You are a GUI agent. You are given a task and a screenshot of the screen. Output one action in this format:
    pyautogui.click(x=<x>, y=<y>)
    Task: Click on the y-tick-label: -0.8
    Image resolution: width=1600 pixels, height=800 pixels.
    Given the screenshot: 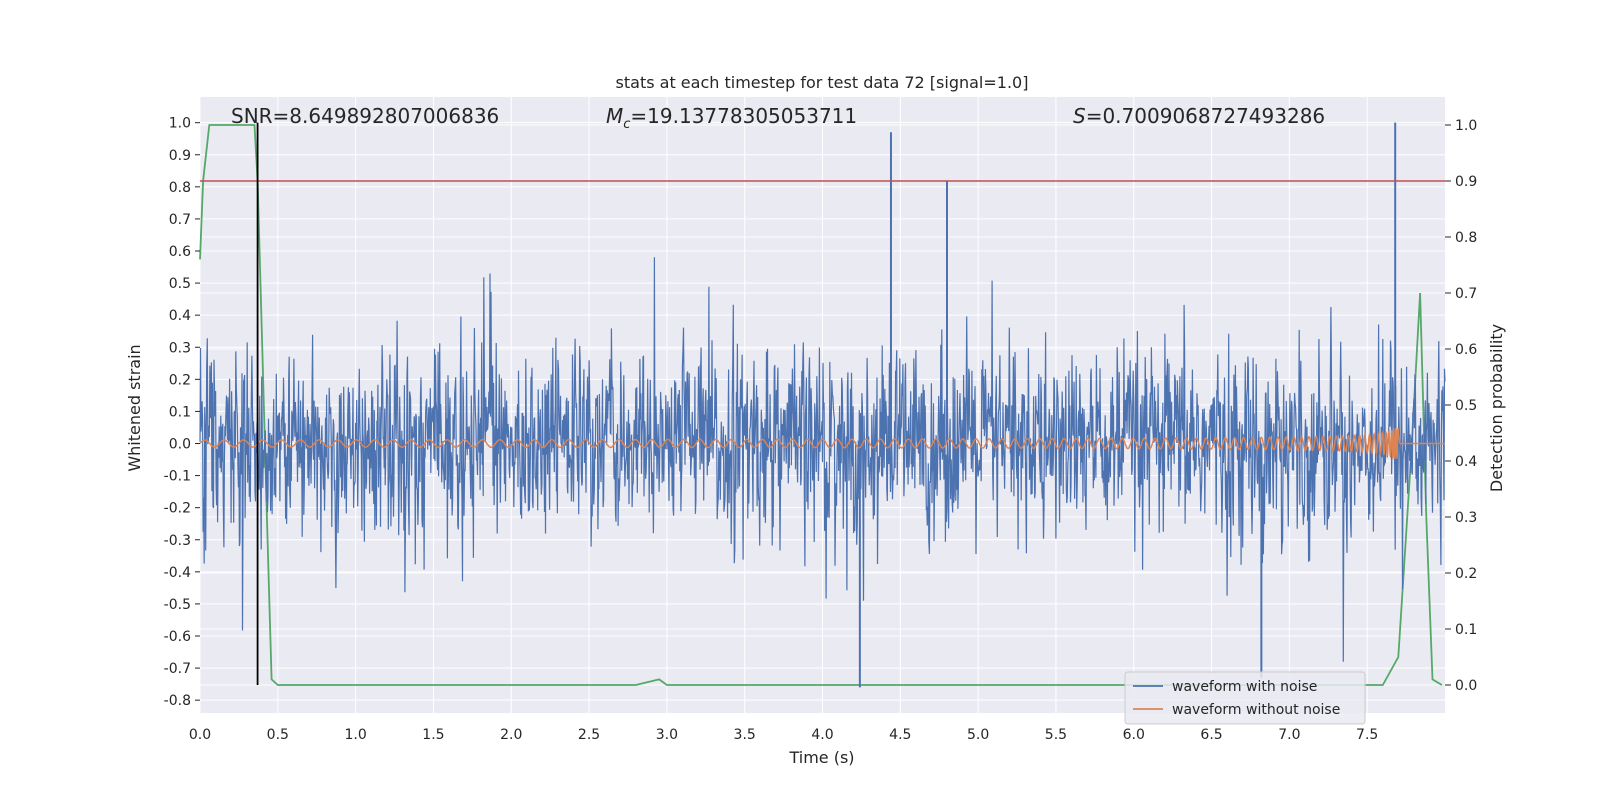 What is the action you would take?
    pyautogui.click(x=177, y=701)
    